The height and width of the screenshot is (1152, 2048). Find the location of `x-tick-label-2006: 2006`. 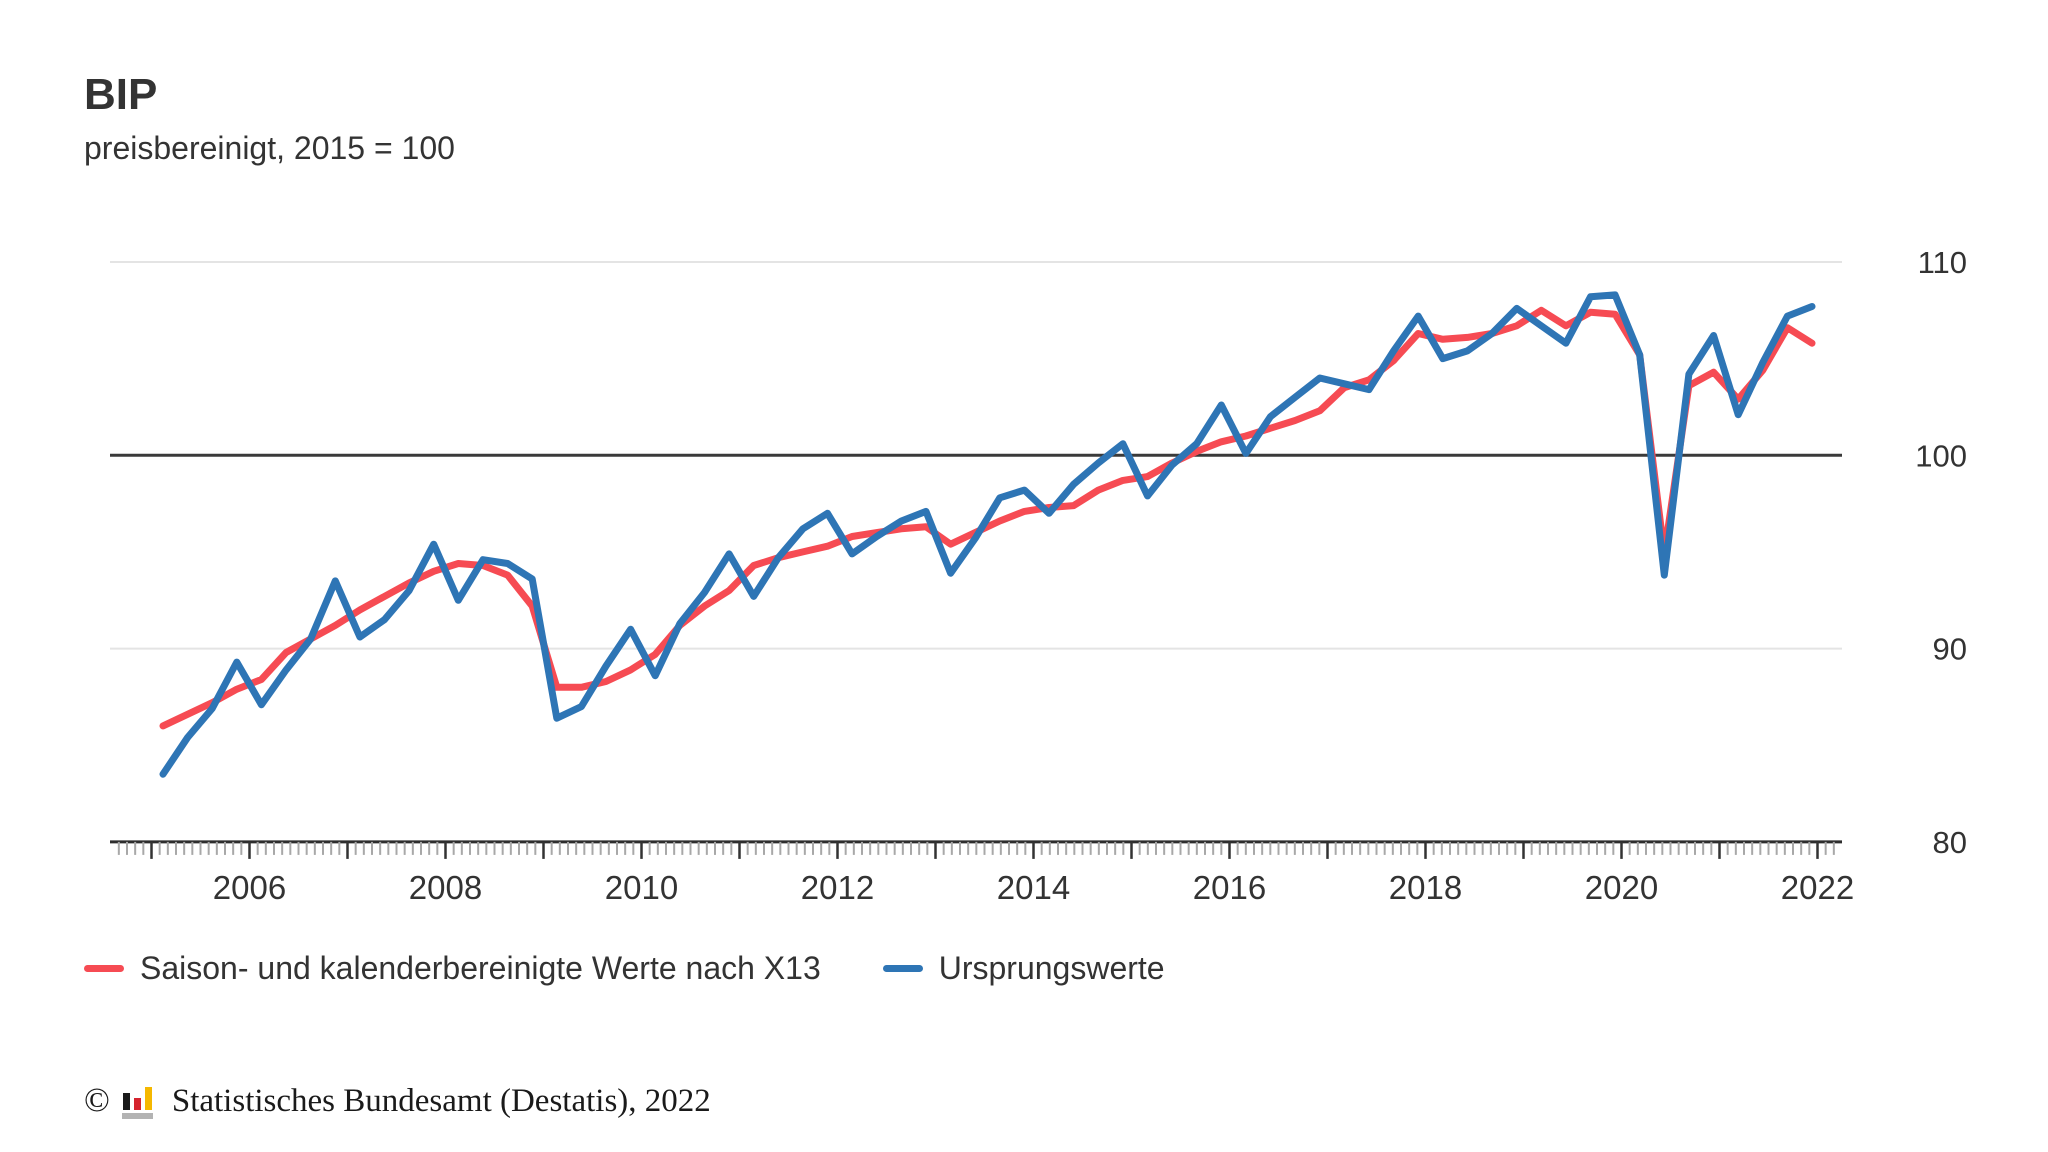

x-tick-label-2006: 2006 is located at coordinates (249, 887).